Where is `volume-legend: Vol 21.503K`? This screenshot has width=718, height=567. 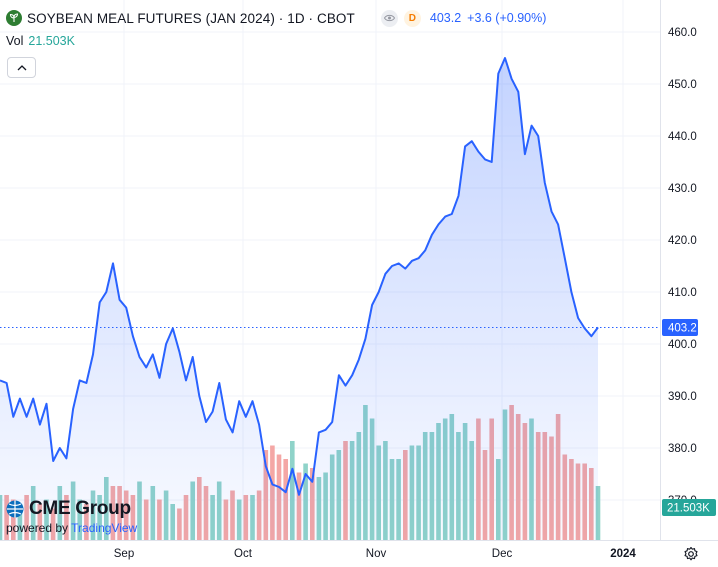 volume-legend: Vol 21.503K is located at coordinates (40, 41).